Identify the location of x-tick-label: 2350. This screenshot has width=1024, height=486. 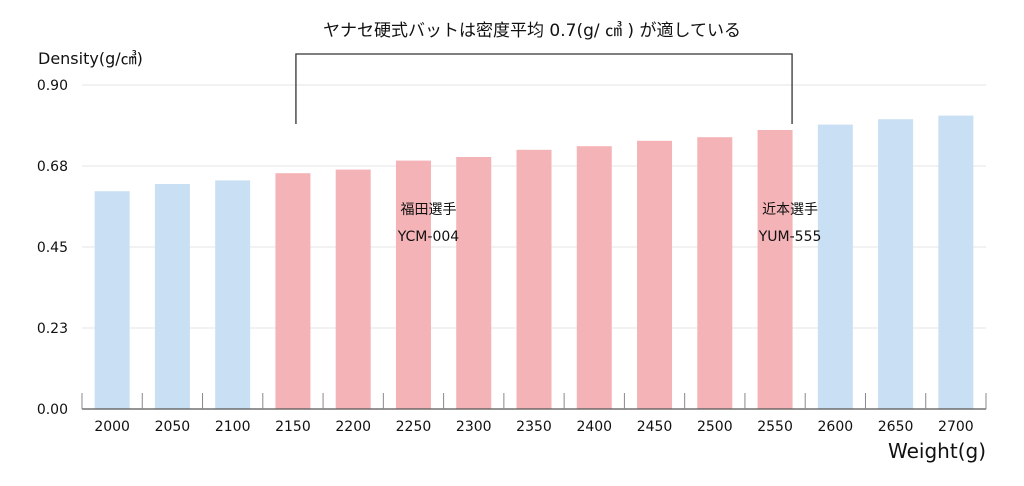
(534, 427).